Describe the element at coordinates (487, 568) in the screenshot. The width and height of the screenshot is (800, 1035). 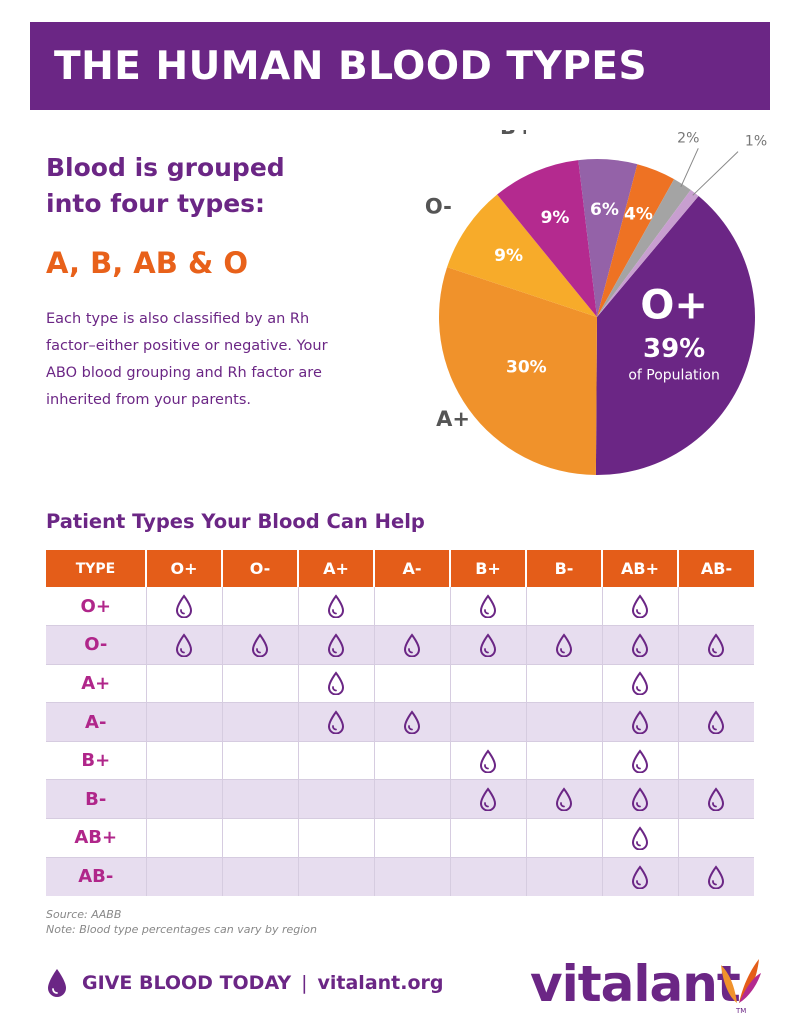
I see `column-header: B+` at that location.